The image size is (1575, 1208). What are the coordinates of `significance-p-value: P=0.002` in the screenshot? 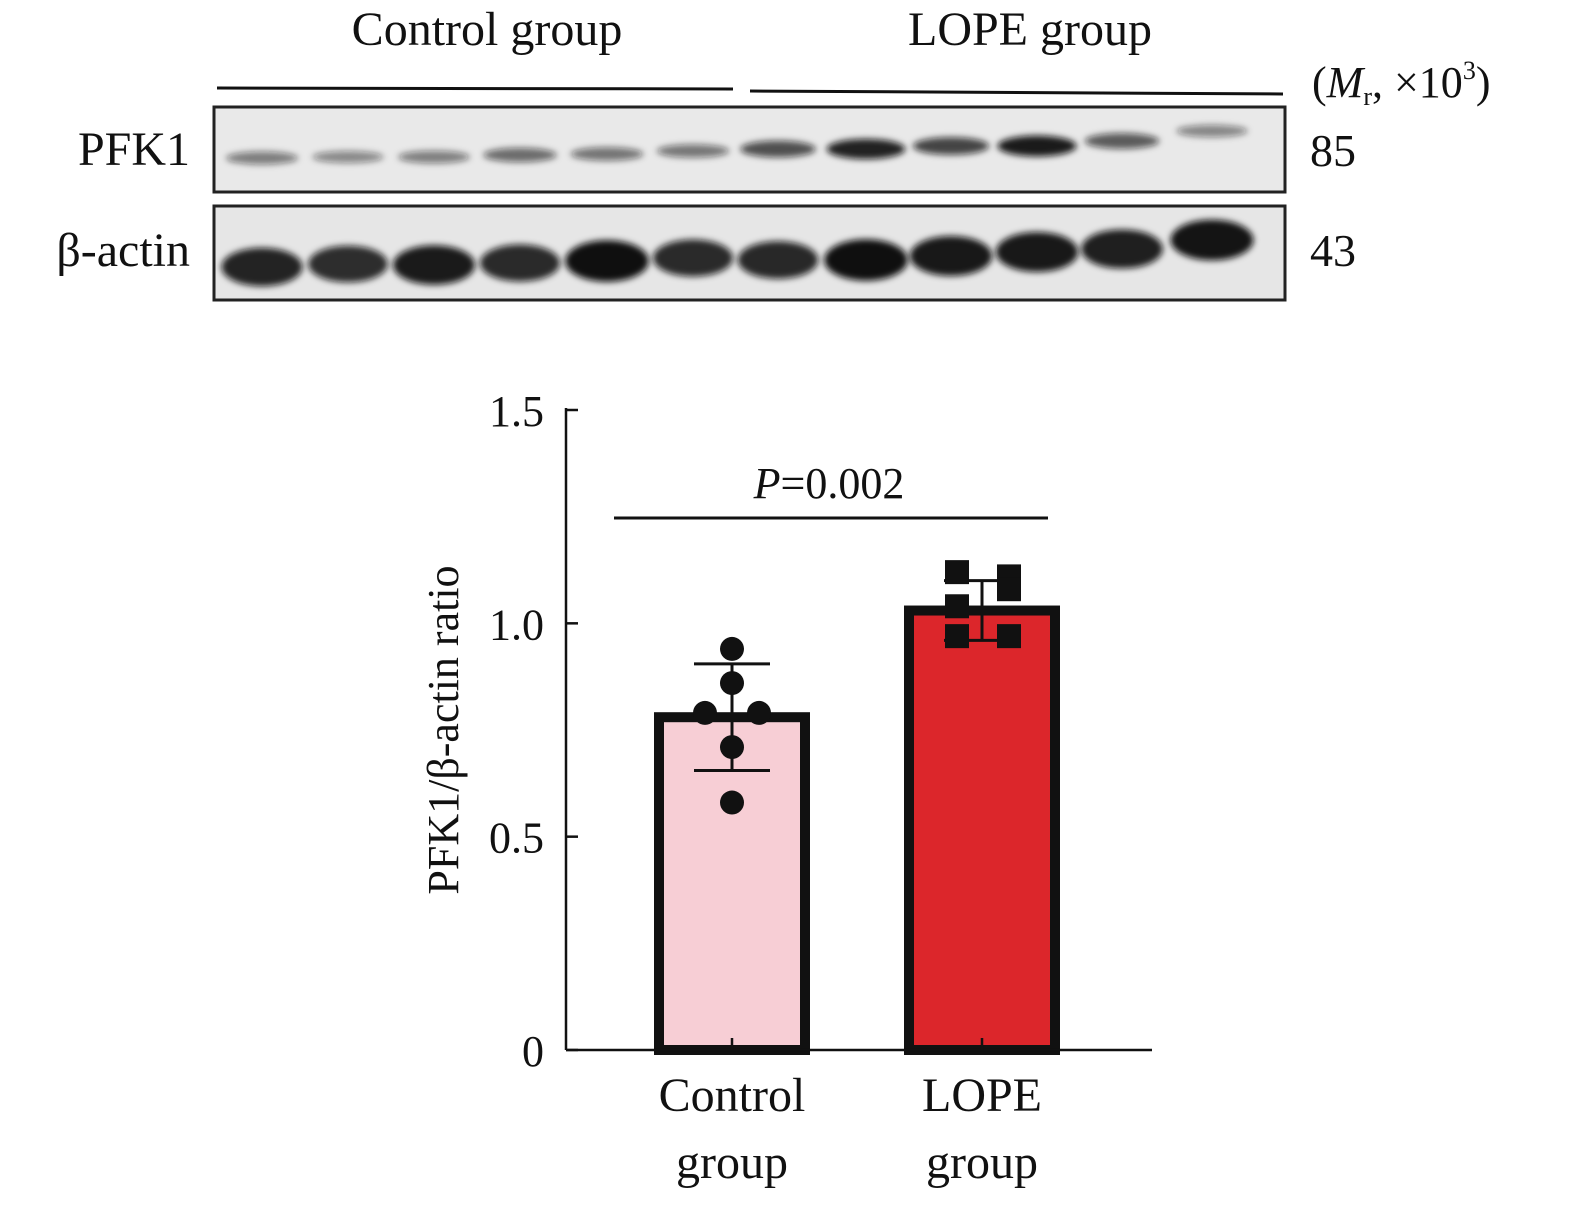 It's located at (829, 483).